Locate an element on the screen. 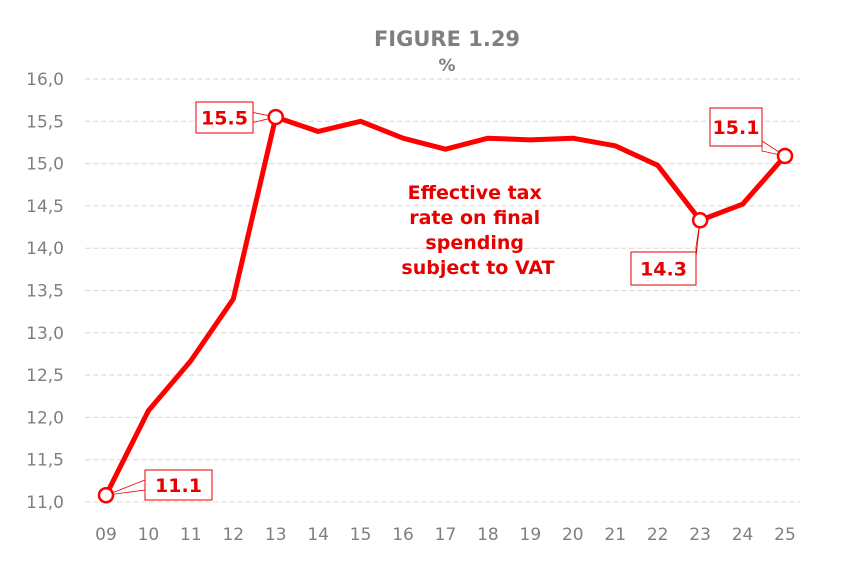  x-tick-label: 18 is located at coordinates (488, 535).